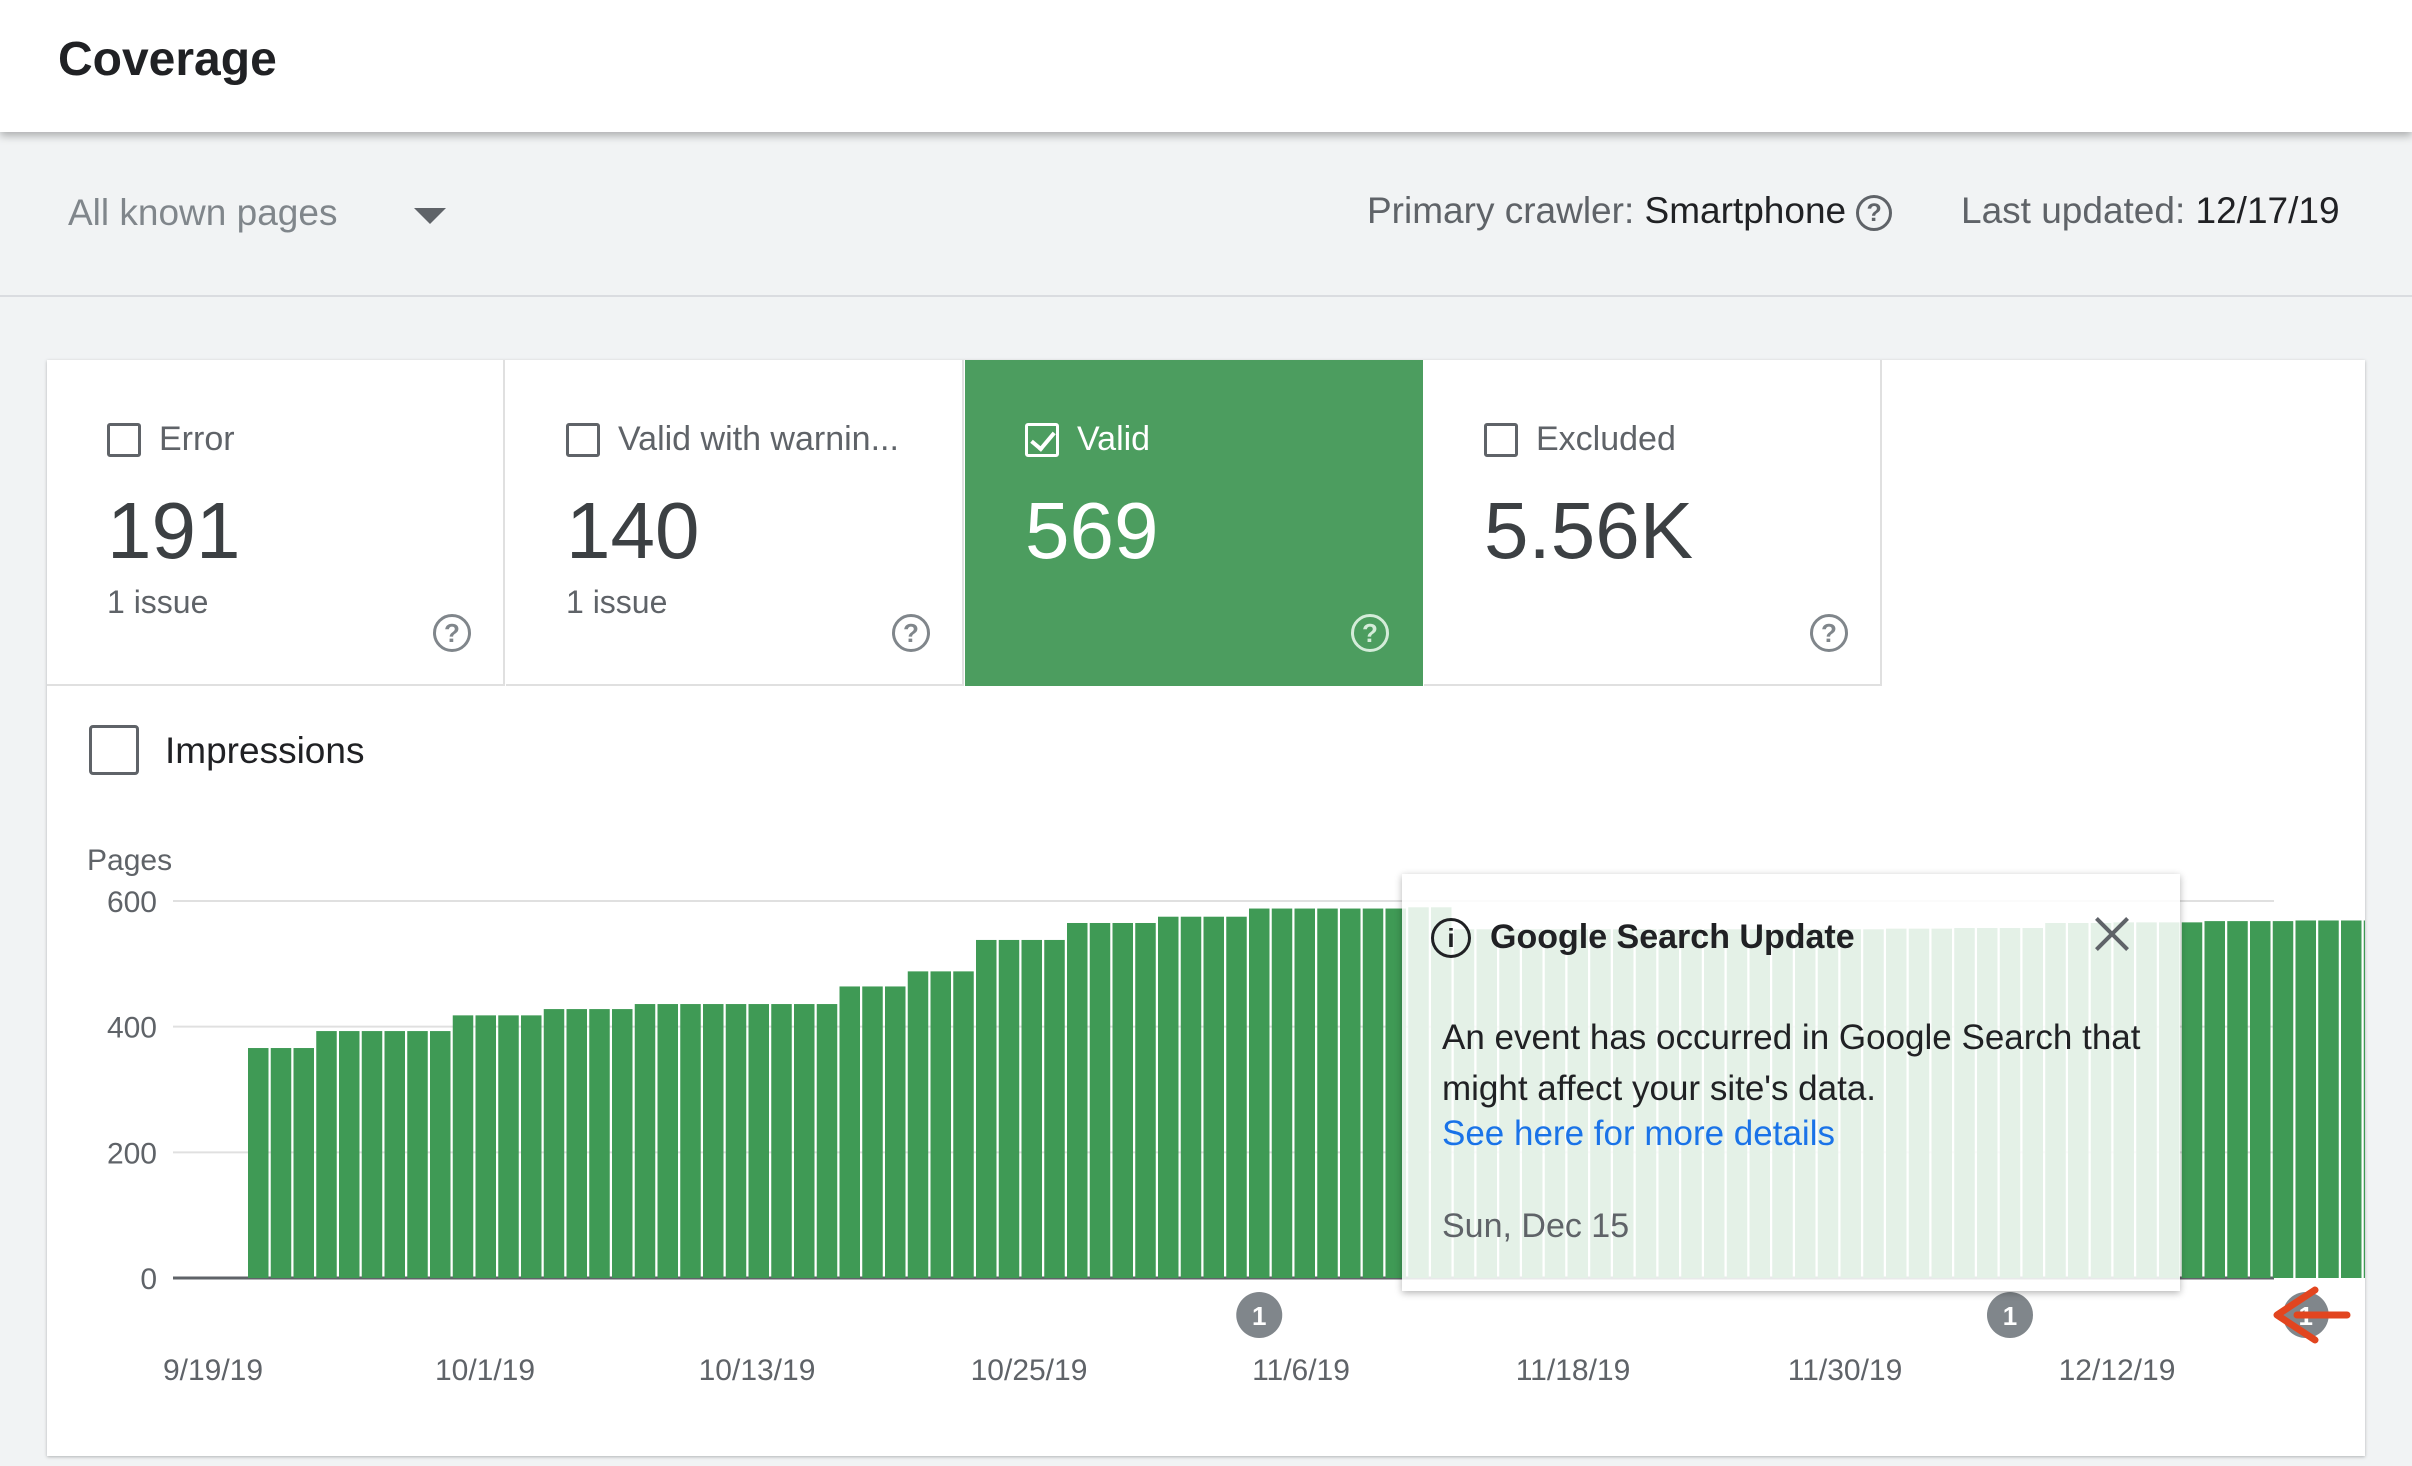 The width and height of the screenshot is (2412, 1466). I want to click on y-tick-label: 400, so click(132, 1028).